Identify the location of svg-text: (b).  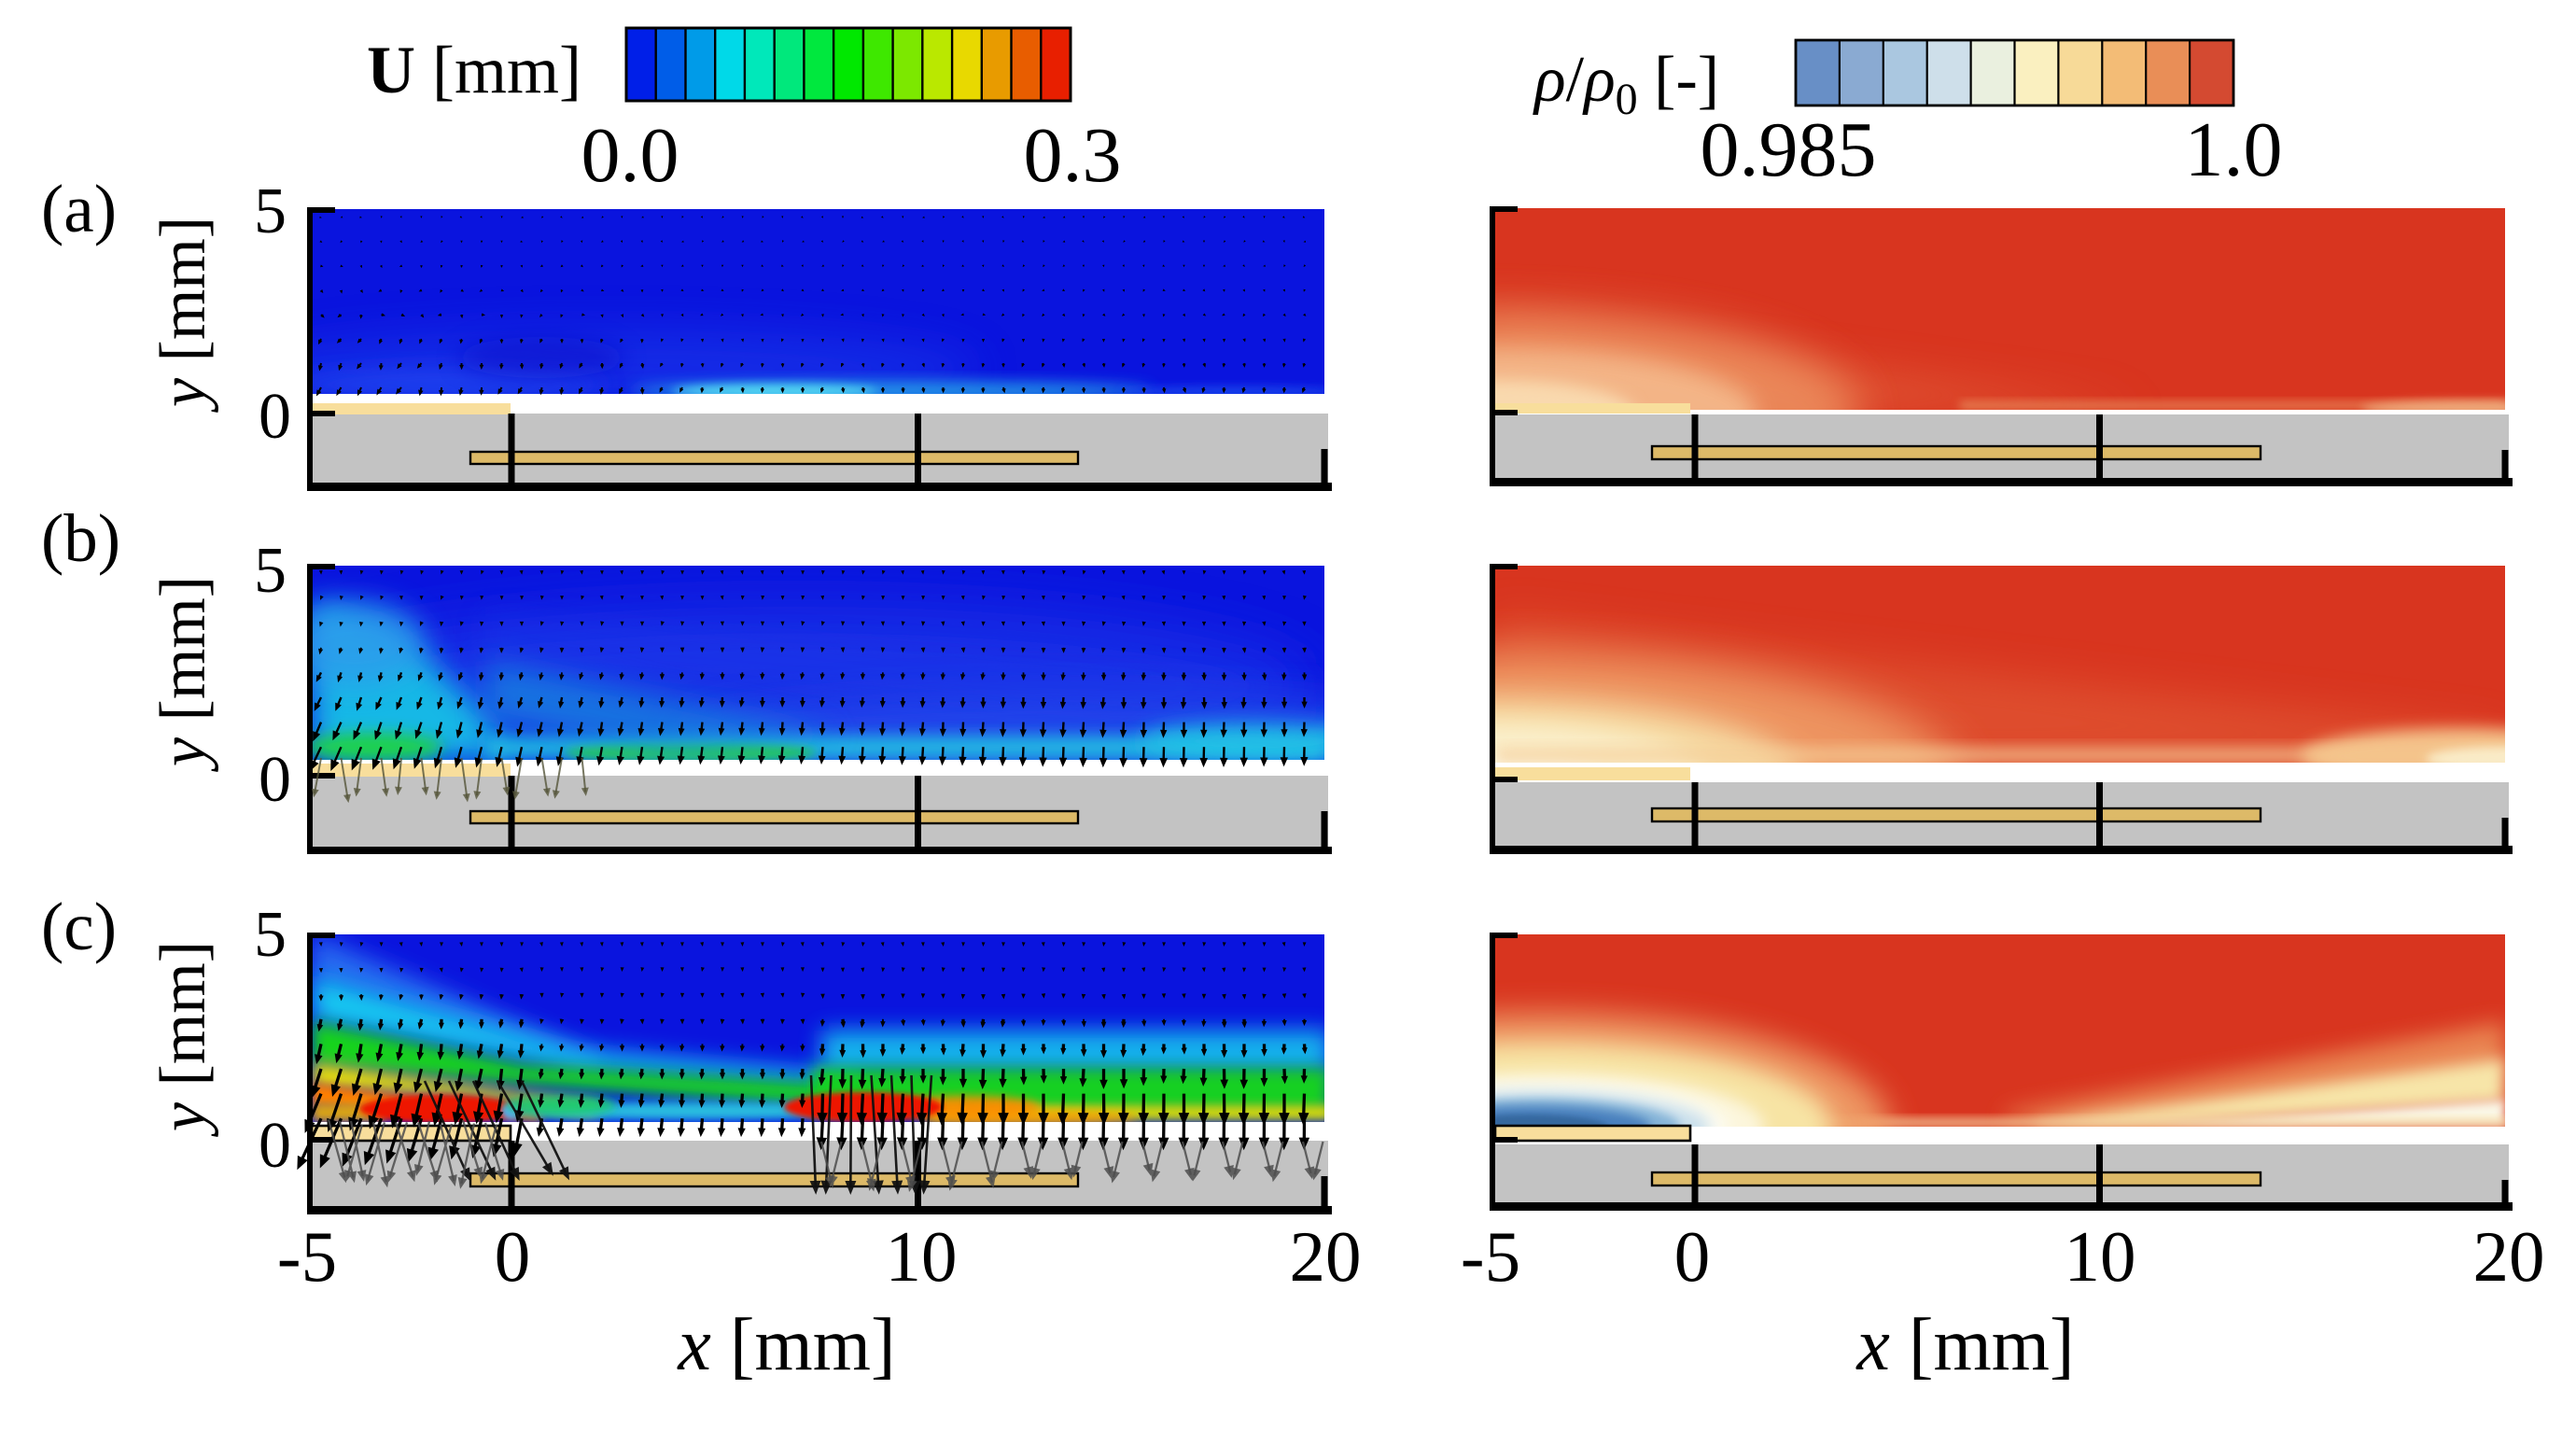
(80, 538).